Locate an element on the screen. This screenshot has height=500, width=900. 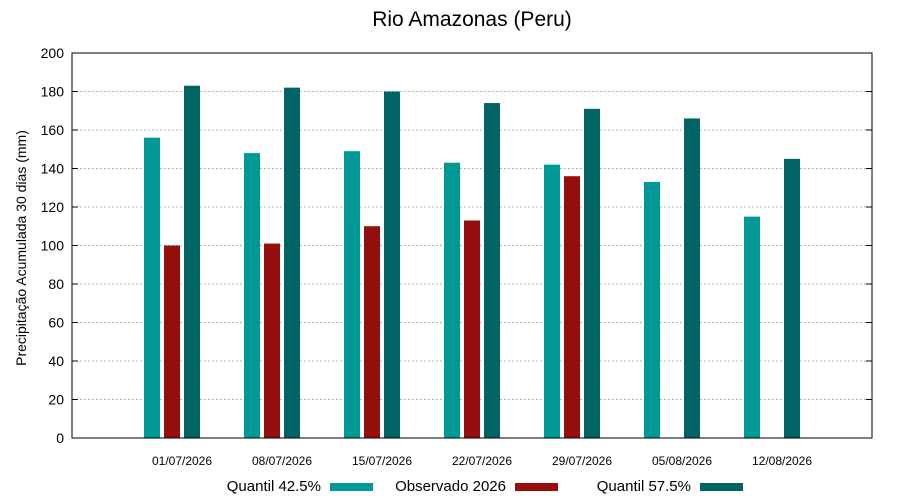
legend-label: Observado 2026 is located at coordinates (450, 486).